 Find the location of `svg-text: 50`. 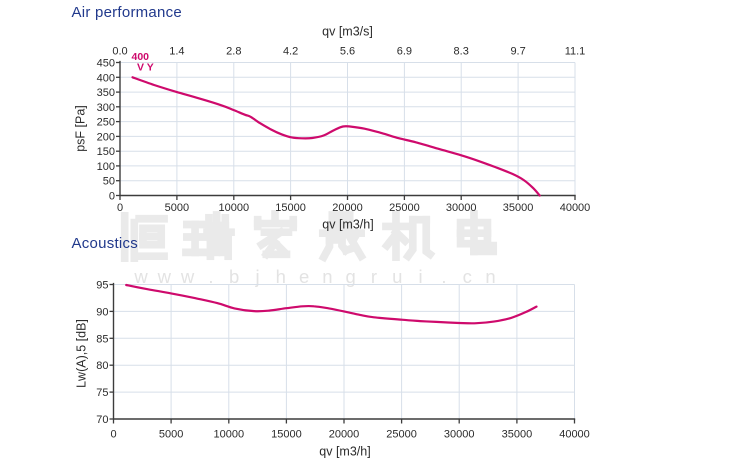

svg-text: 50 is located at coordinates (109, 182).